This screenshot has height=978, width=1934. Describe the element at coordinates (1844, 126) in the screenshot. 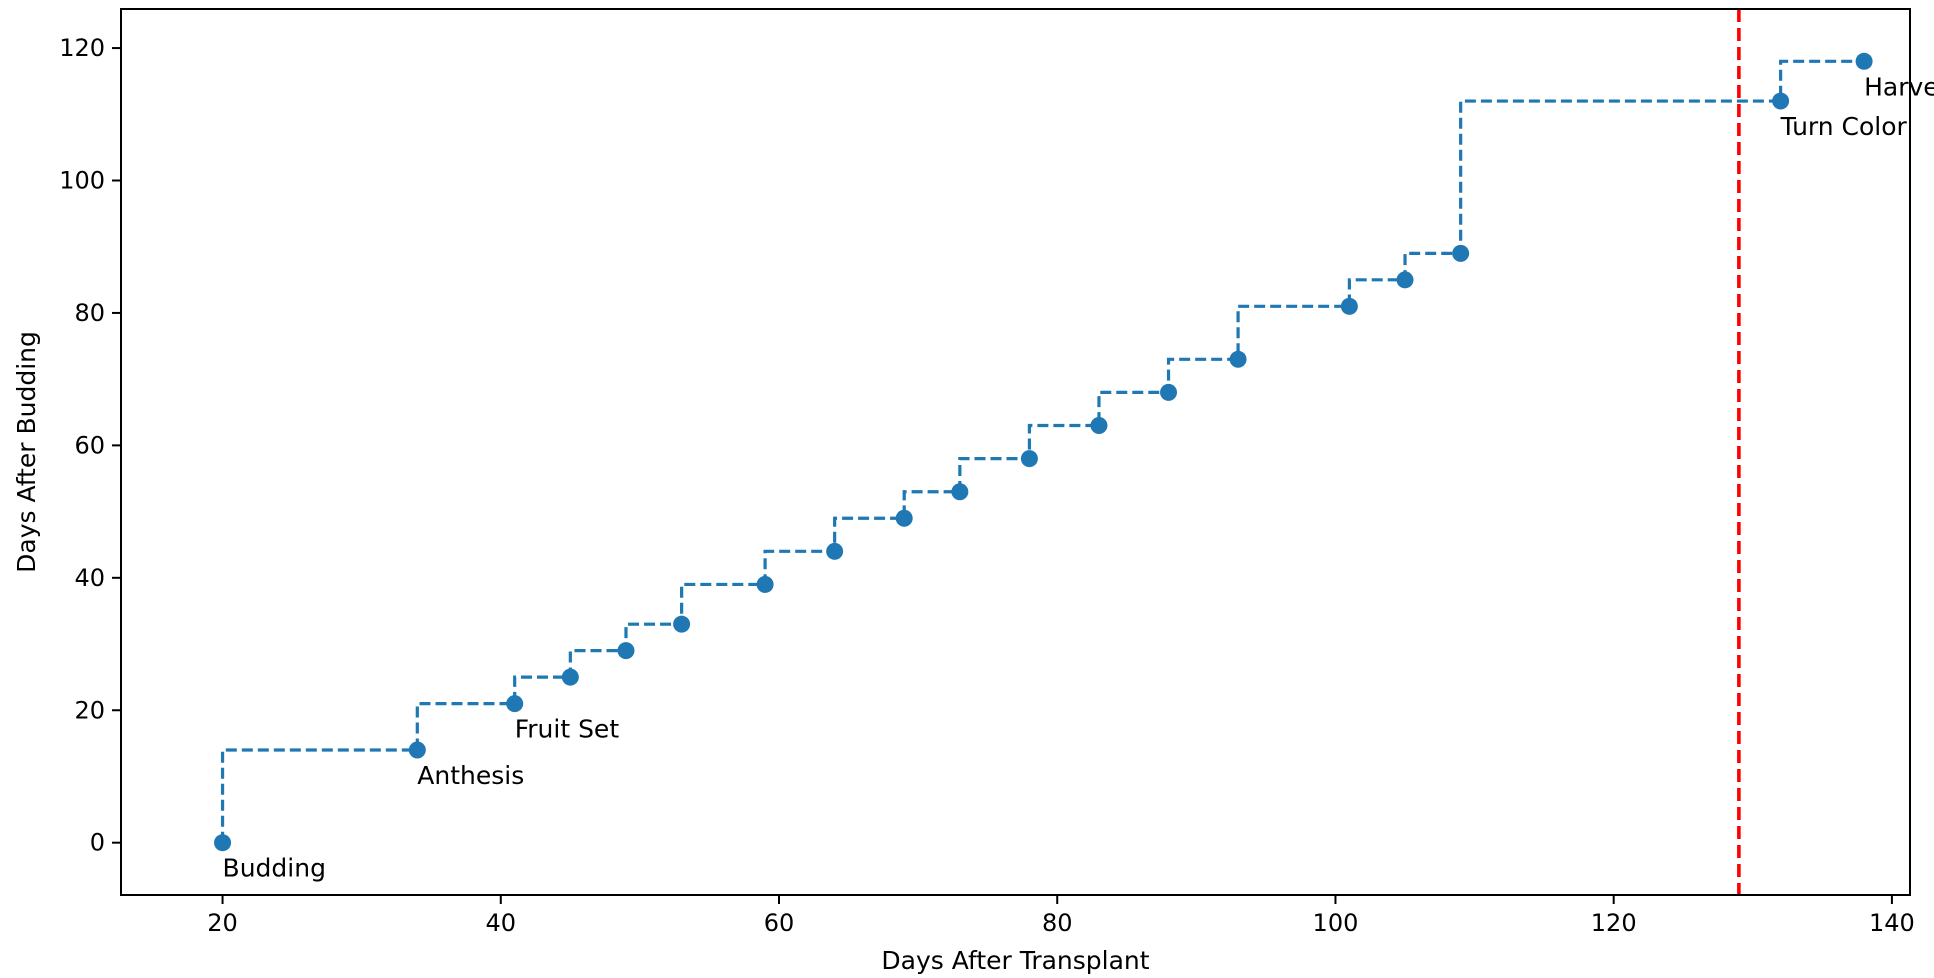

I see `annotation-label: Turn Color` at that location.